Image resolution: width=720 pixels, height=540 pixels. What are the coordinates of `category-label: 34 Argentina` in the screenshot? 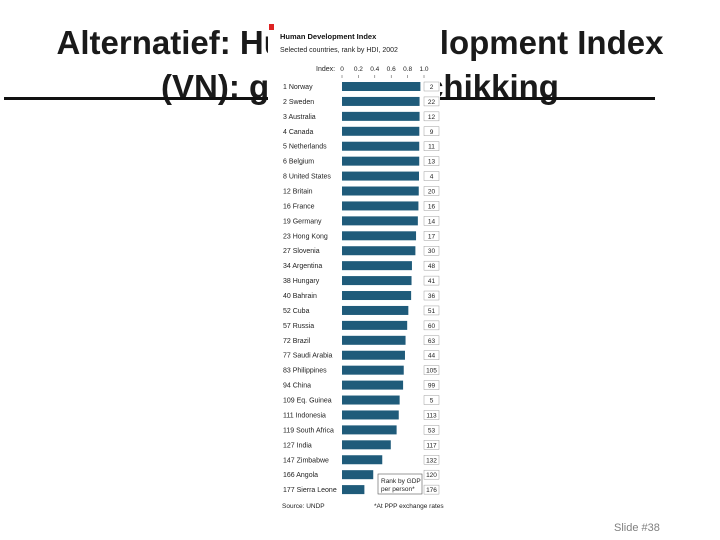 It's located at (302, 266).